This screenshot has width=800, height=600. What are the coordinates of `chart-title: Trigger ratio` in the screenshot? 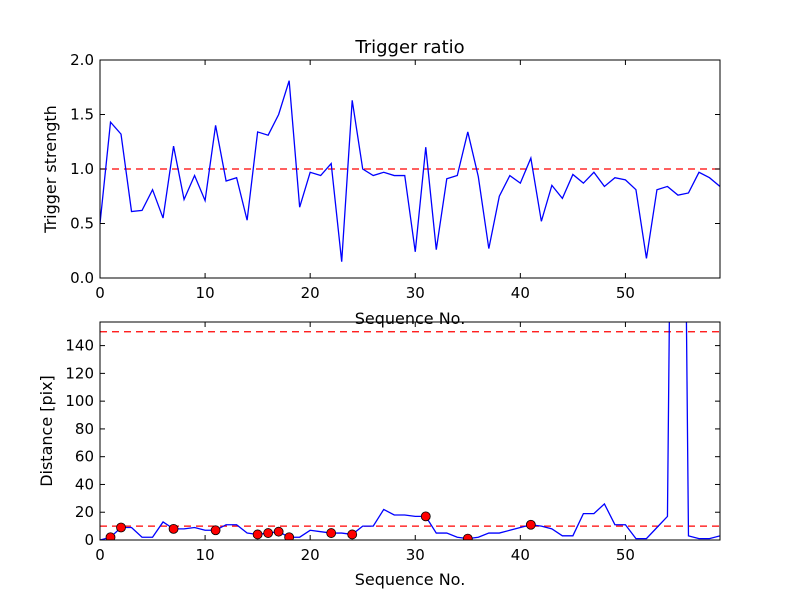 It's located at (409, 47).